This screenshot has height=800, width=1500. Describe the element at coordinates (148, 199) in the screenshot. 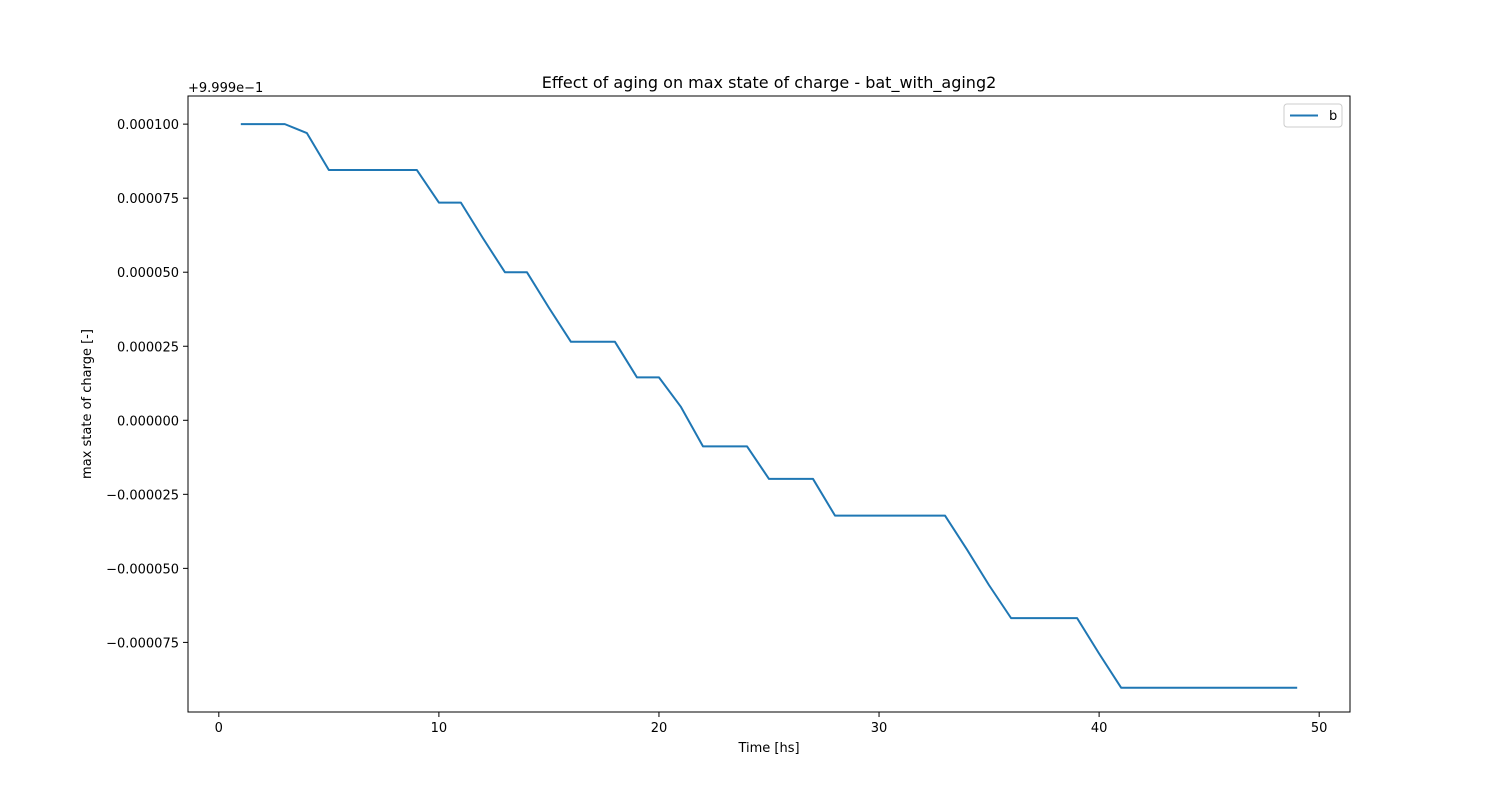

I see `y-tick-label: 0.000075` at that location.